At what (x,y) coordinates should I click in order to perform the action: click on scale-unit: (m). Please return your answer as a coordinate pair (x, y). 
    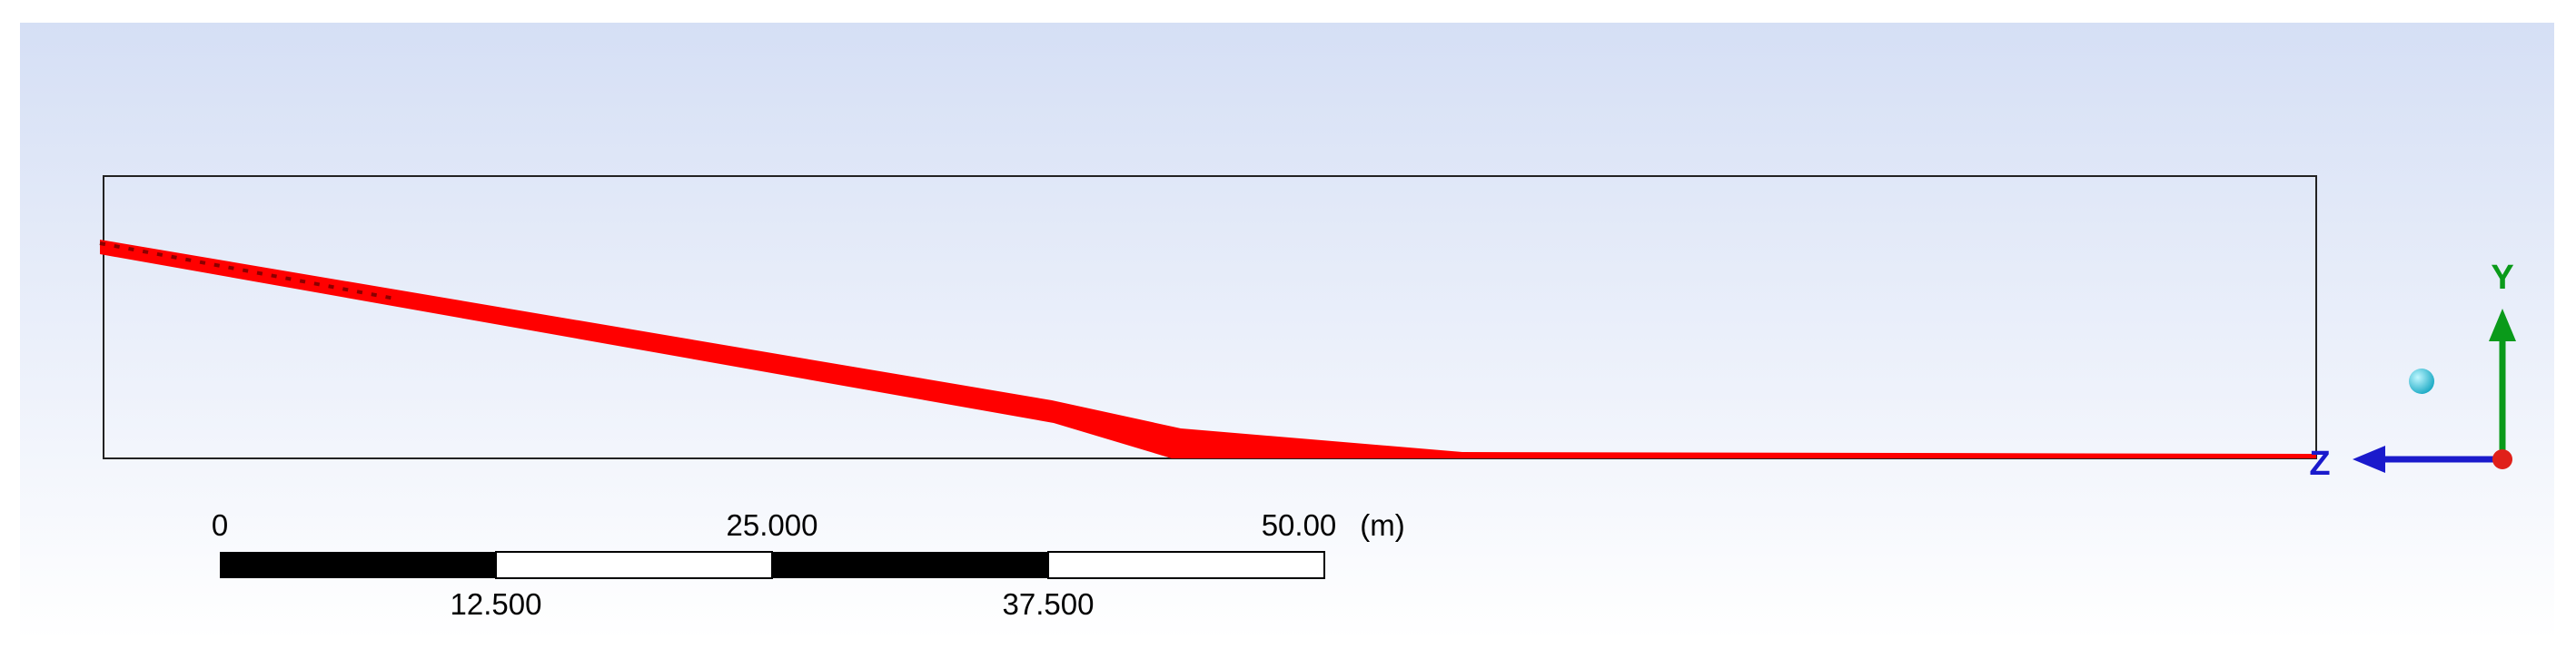
    Looking at the image, I should click on (1382, 525).